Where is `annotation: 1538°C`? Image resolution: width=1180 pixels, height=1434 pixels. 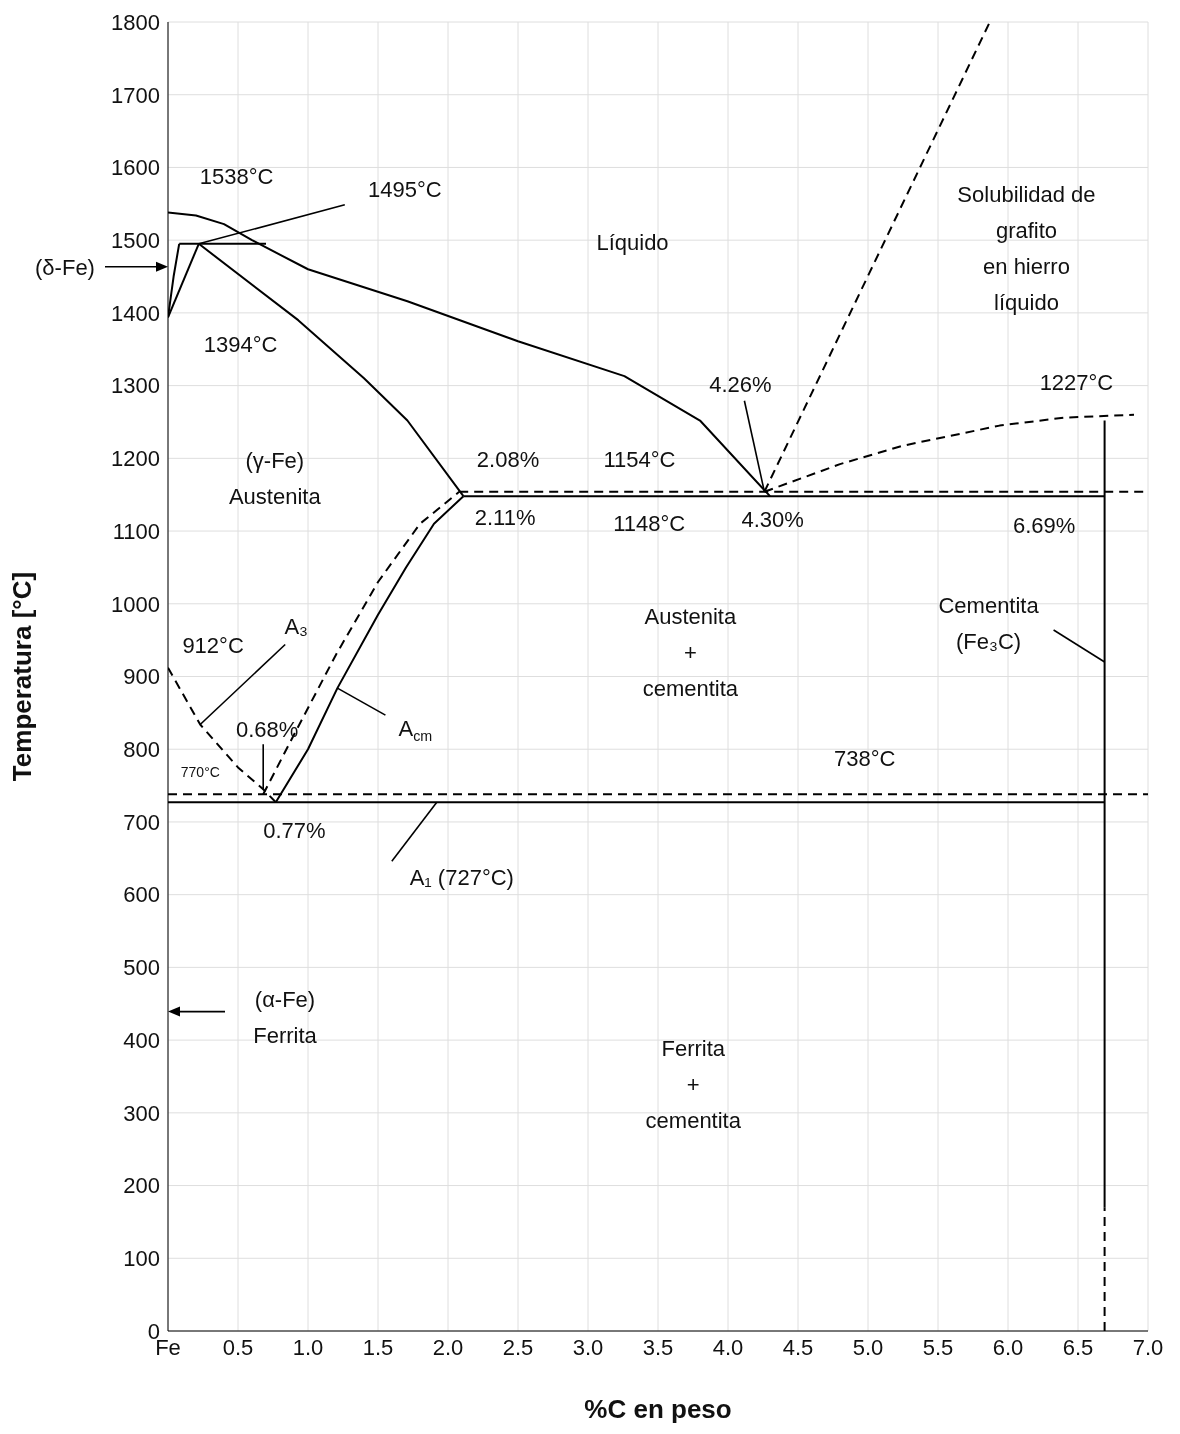
annotation: 1538°C is located at coordinates (236, 176).